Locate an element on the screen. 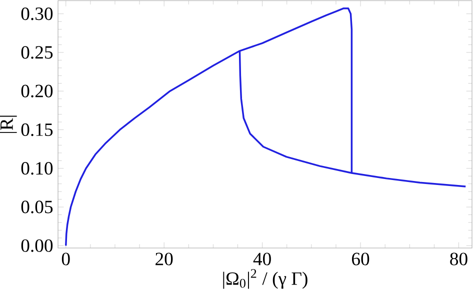 The width and height of the screenshot is (474, 299). y-tick-label: 0.00 is located at coordinates (37, 245).